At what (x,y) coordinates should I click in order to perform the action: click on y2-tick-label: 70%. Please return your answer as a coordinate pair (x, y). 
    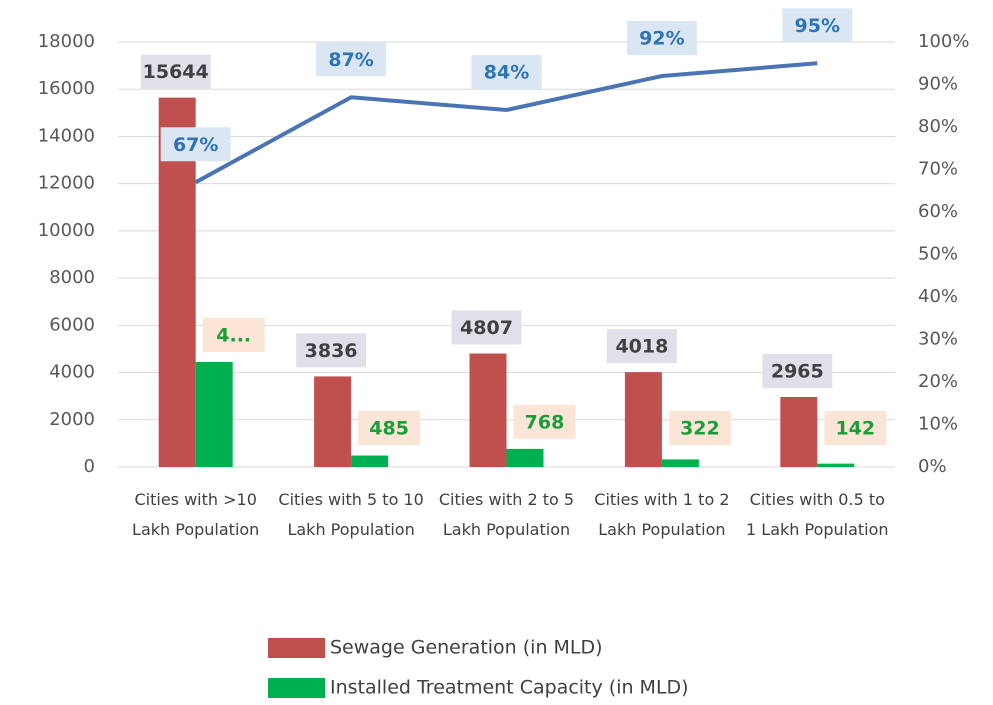
    Looking at the image, I should click on (938, 169).